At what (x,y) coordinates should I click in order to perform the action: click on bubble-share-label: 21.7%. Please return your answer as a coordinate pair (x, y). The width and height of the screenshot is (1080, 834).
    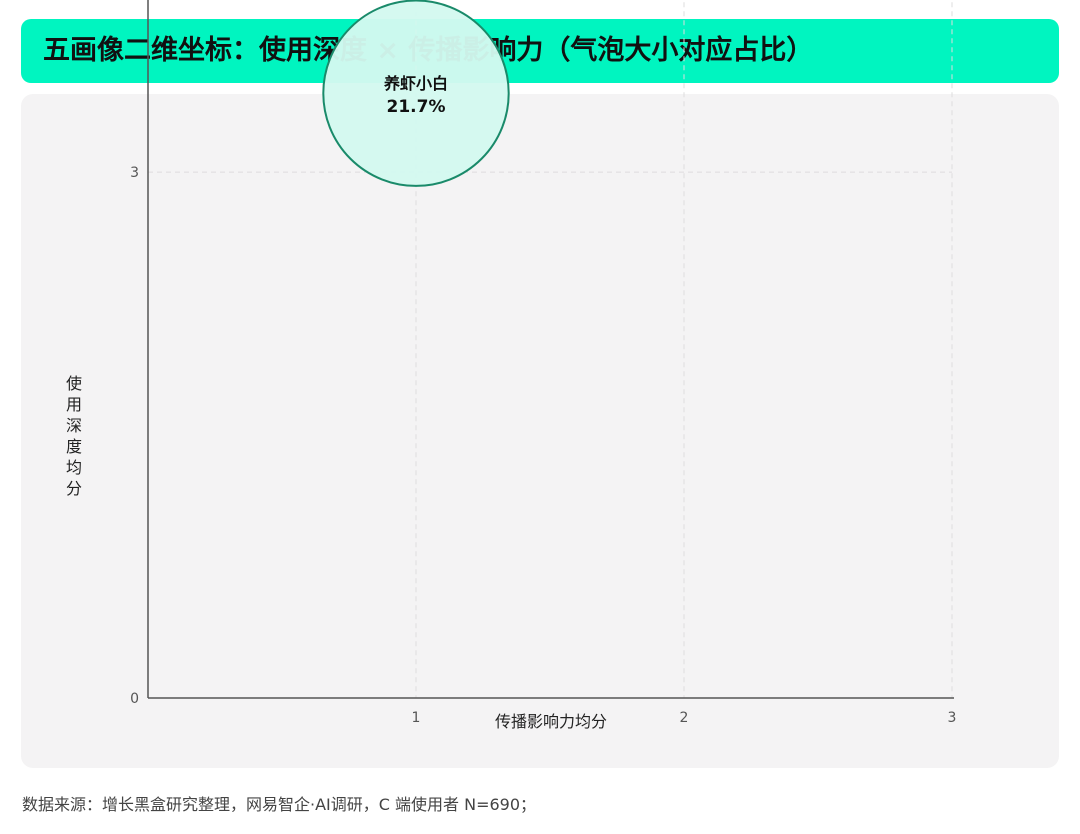
    Looking at the image, I should click on (416, 107).